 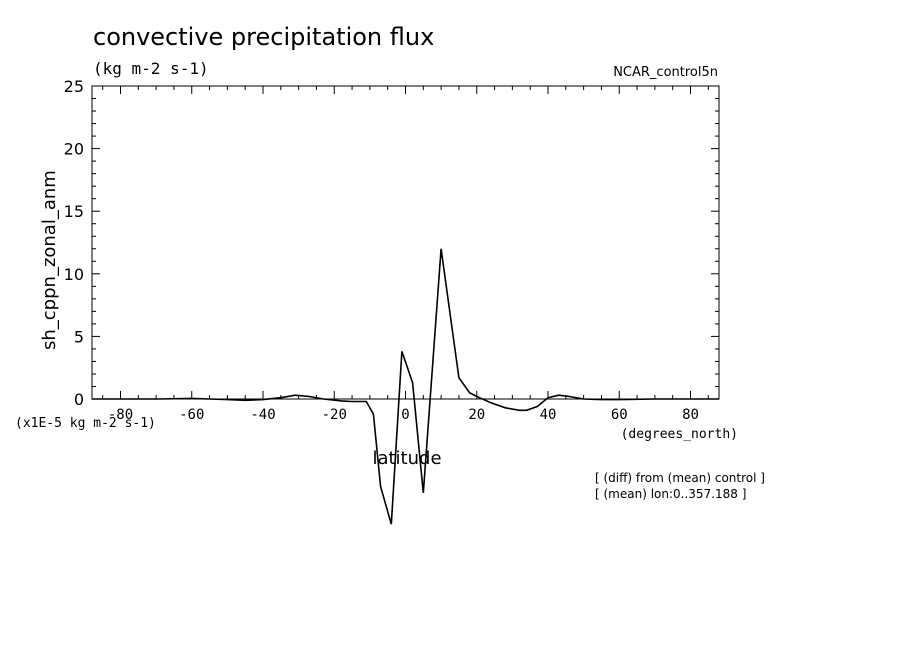 What do you see at coordinates (74, 211) in the screenshot?
I see `y-tick-label: 15` at bounding box center [74, 211].